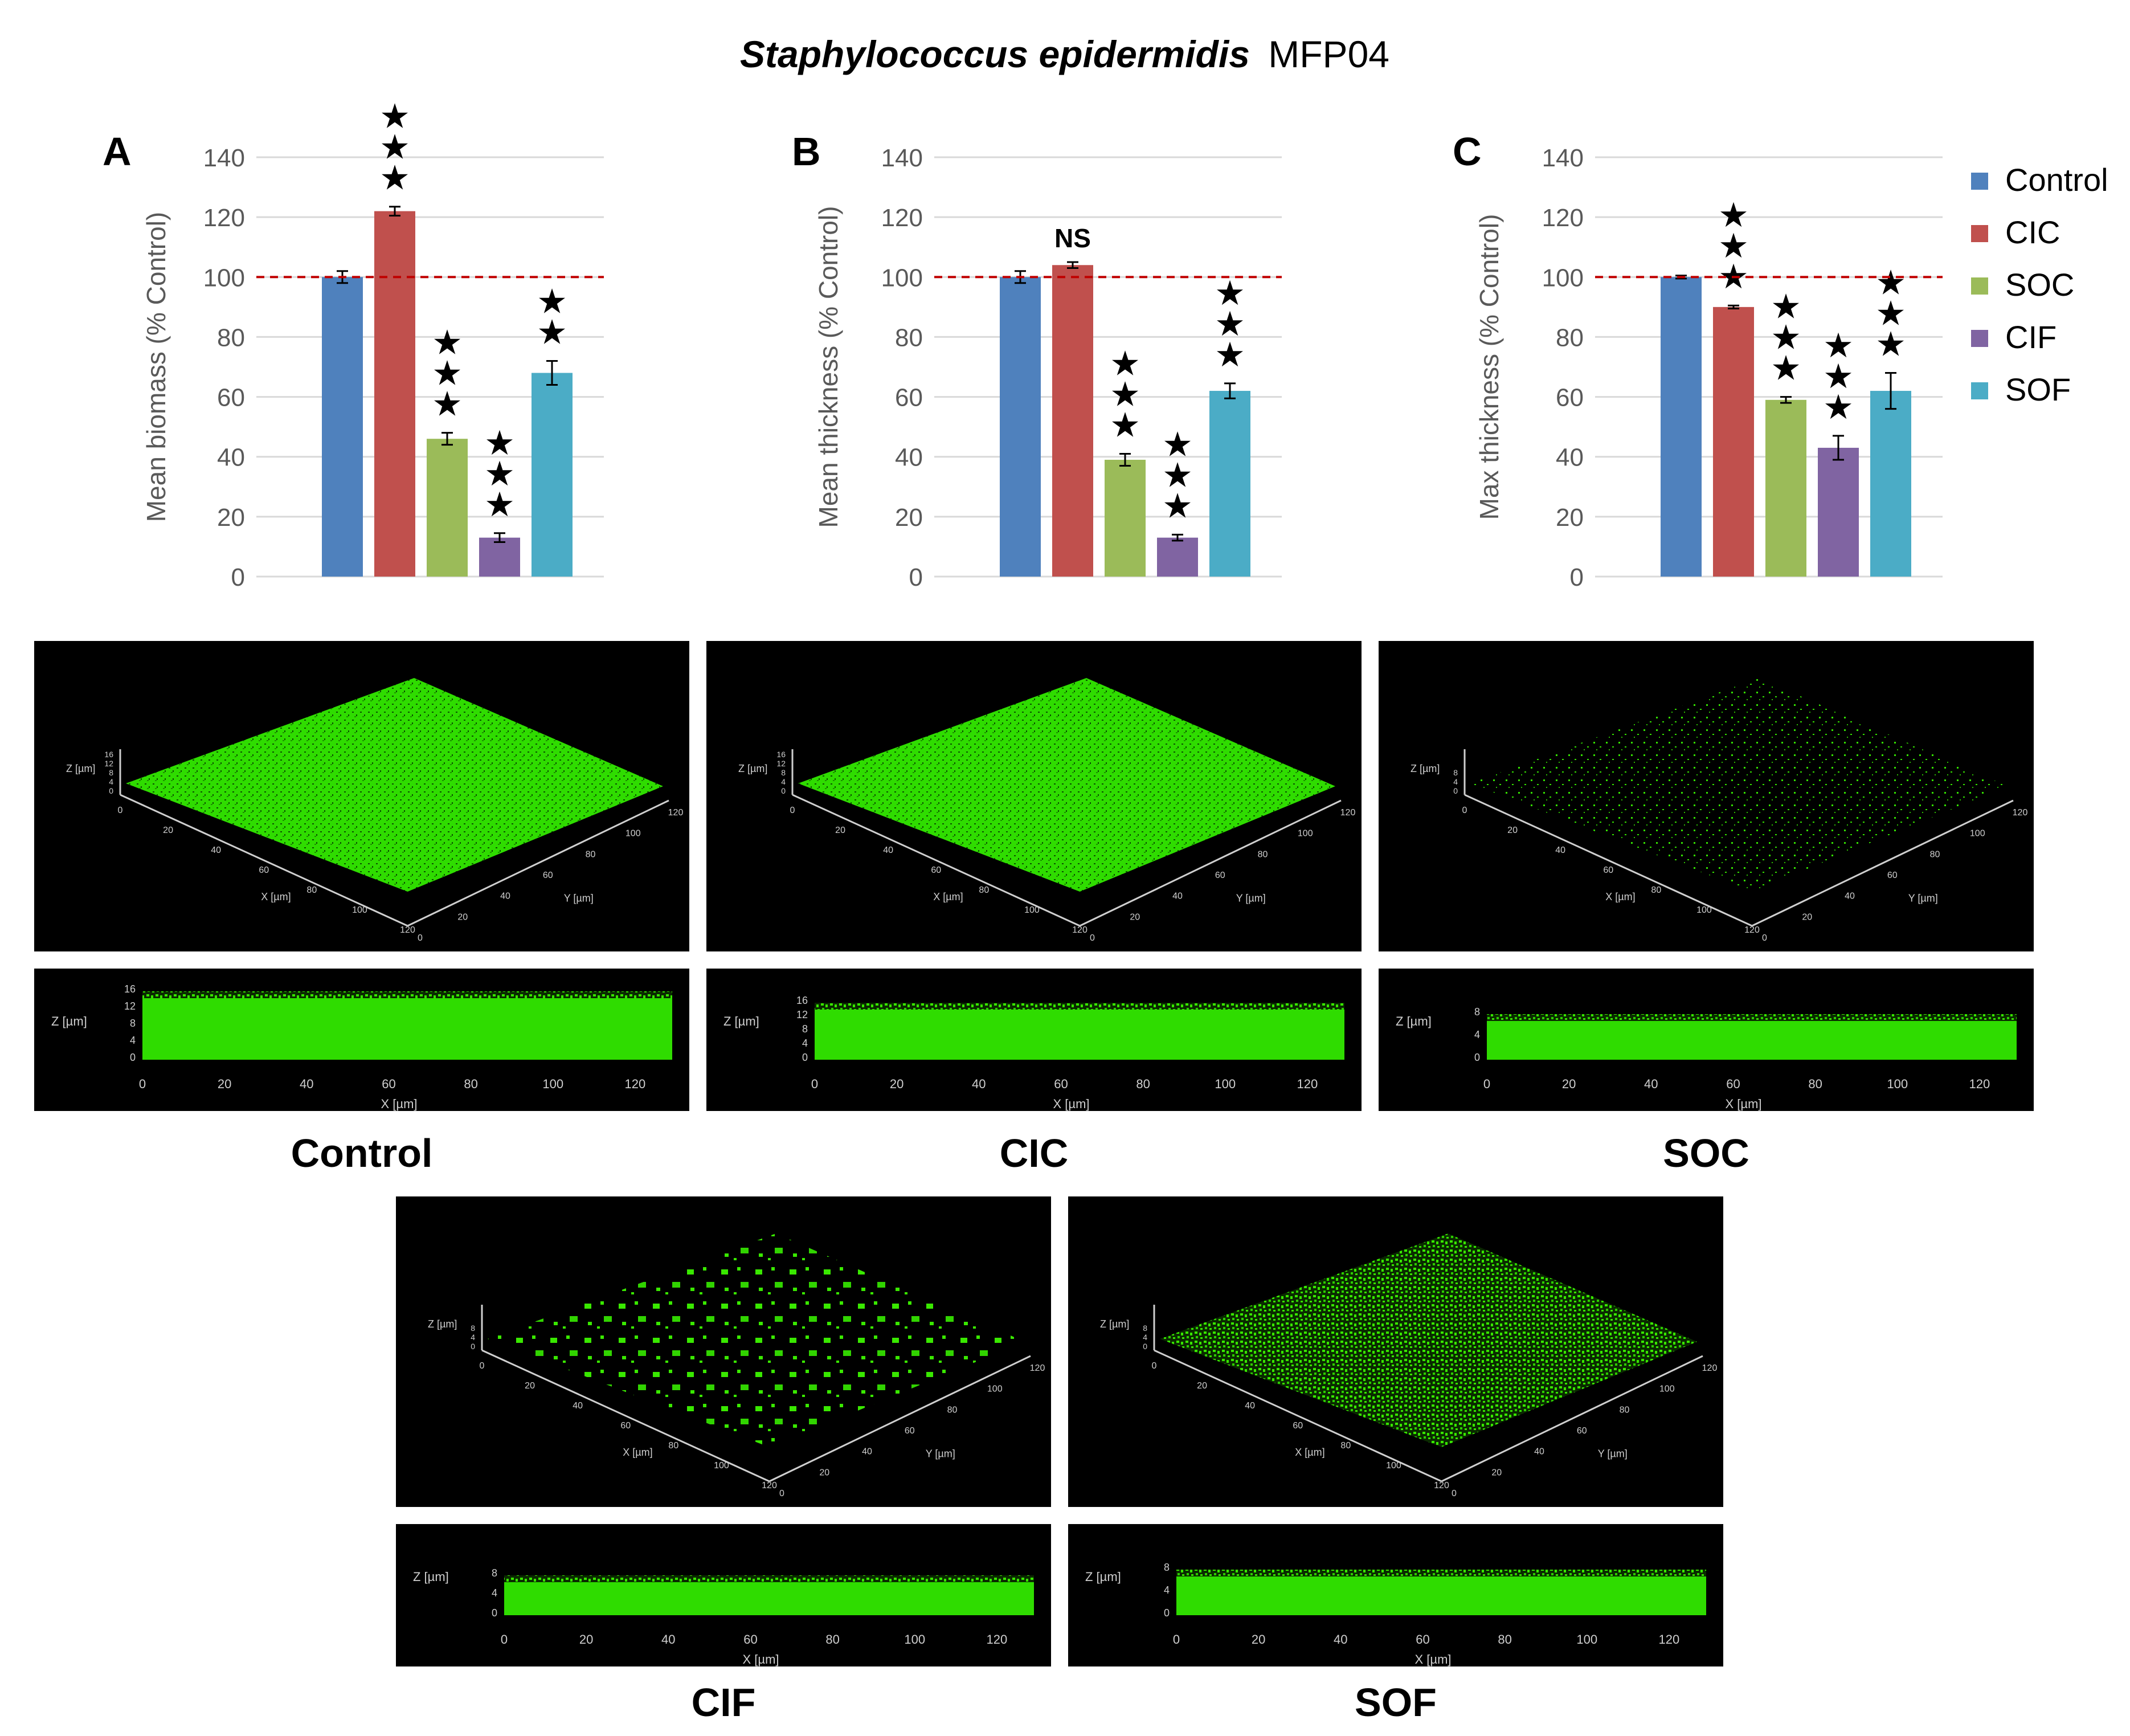 The height and width of the screenshot is (1736, 2130). Describe the element at coordinates (1706, 1153) in the screenshot. I see `micrograph-label: SOC` at that location.